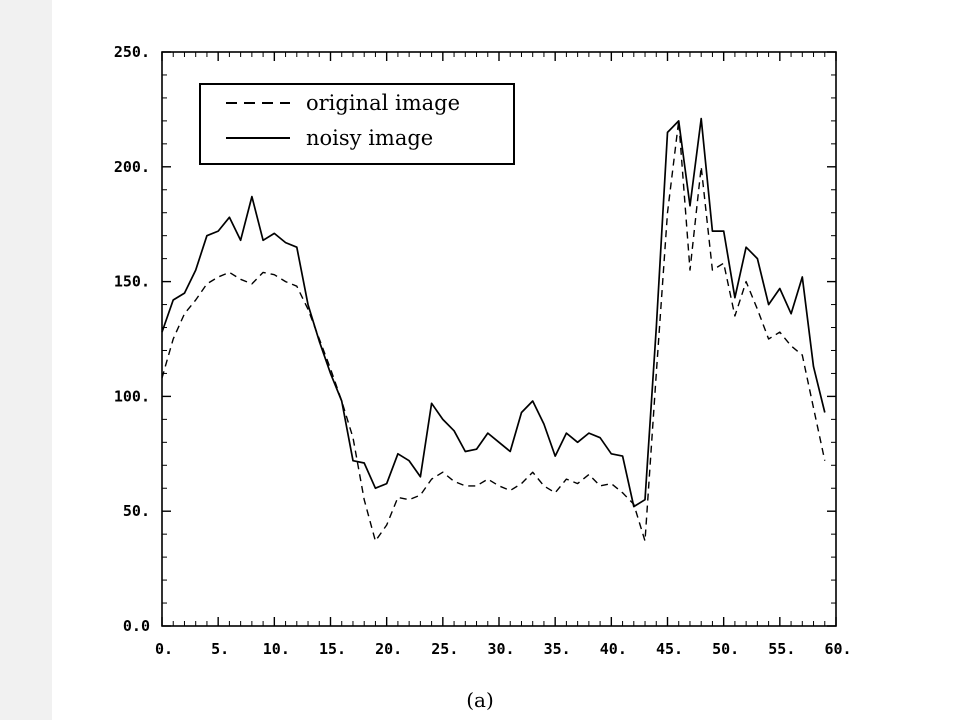 The height and width of the screenshot is (724, 960). What do you see at coordinates (669, 649) in the screenshot?
I see `x-tick-label: 45.` at bounding box center [669, 649].